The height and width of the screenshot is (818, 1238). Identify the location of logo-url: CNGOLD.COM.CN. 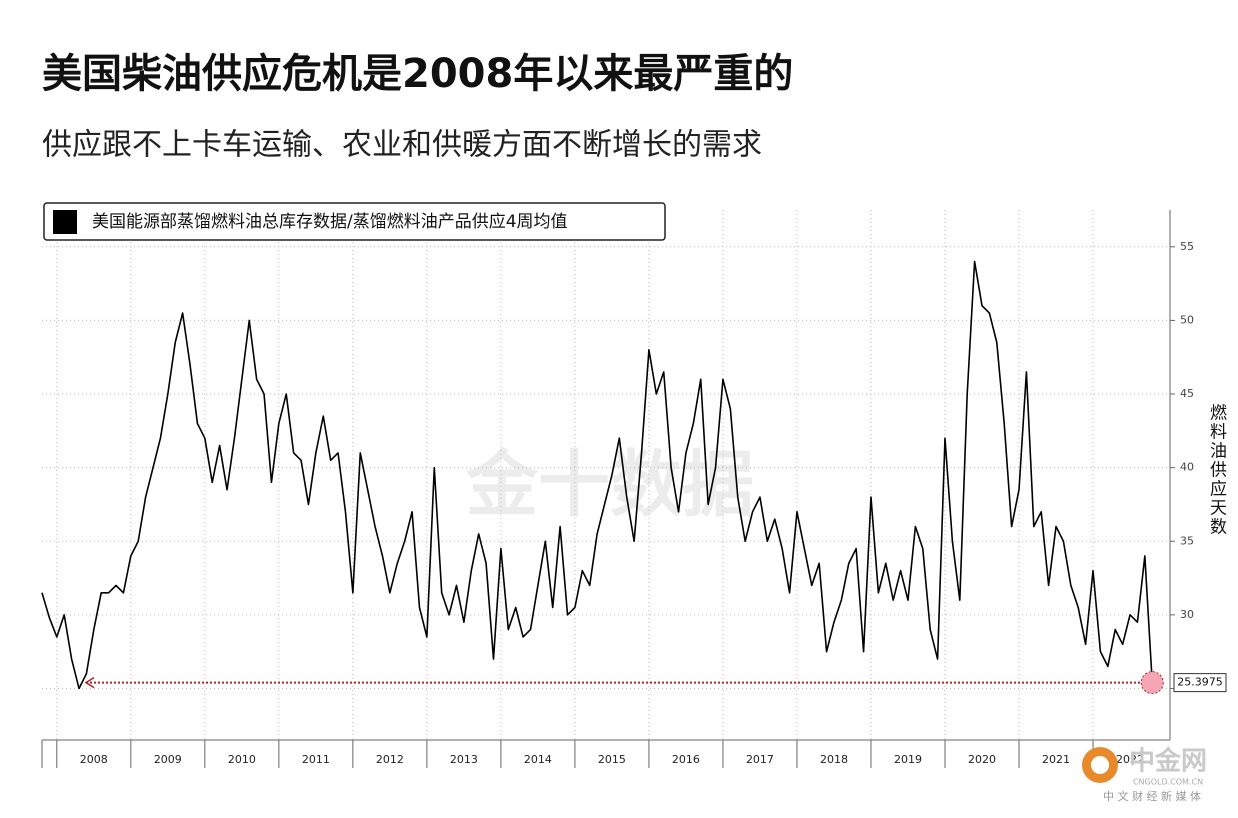
(1168, 782).